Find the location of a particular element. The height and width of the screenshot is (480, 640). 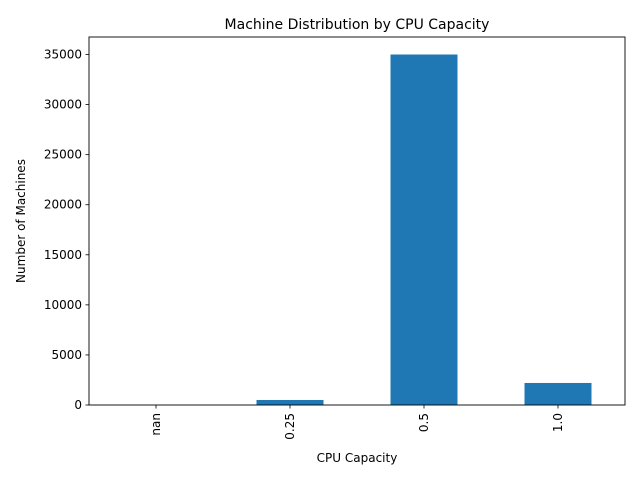

y-tick-label: 35000 is located at coordinates (63, 55).